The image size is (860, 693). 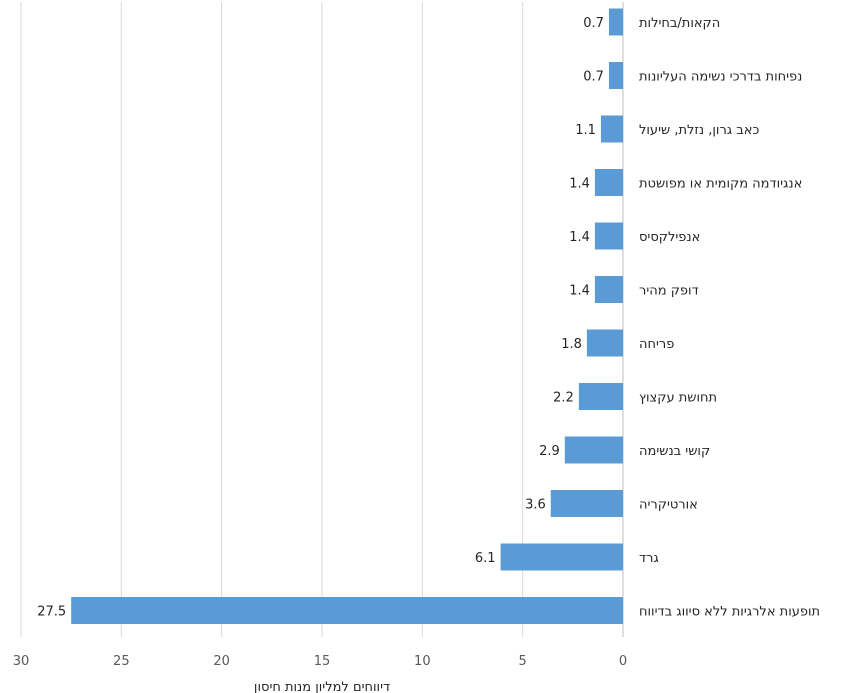 I want to click on category-label: דופק מהיר, so click(x=669, y=291).